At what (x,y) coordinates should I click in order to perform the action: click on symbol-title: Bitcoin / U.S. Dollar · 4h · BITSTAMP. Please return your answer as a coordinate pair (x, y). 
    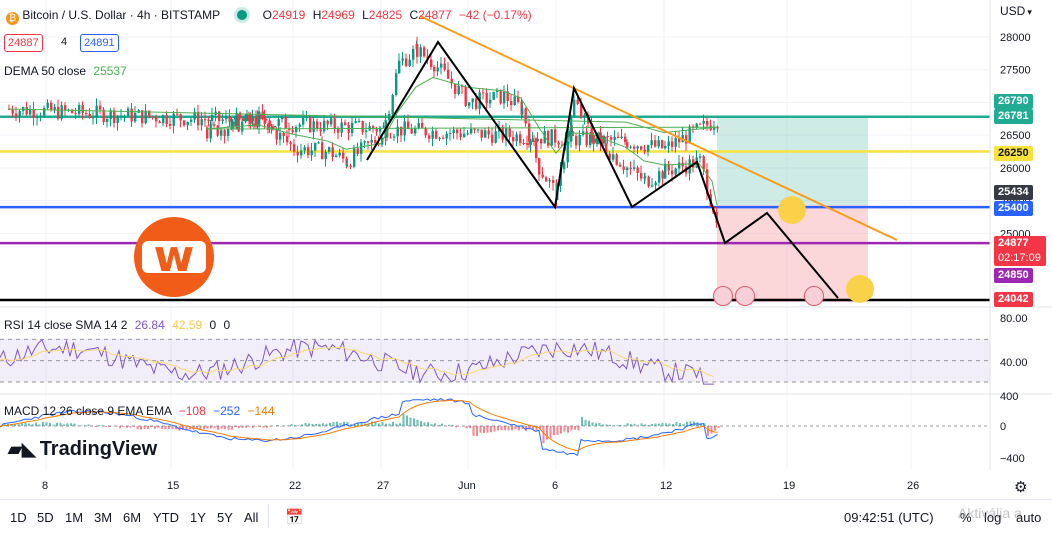
    Looking at the image, I should click on (121, 15).